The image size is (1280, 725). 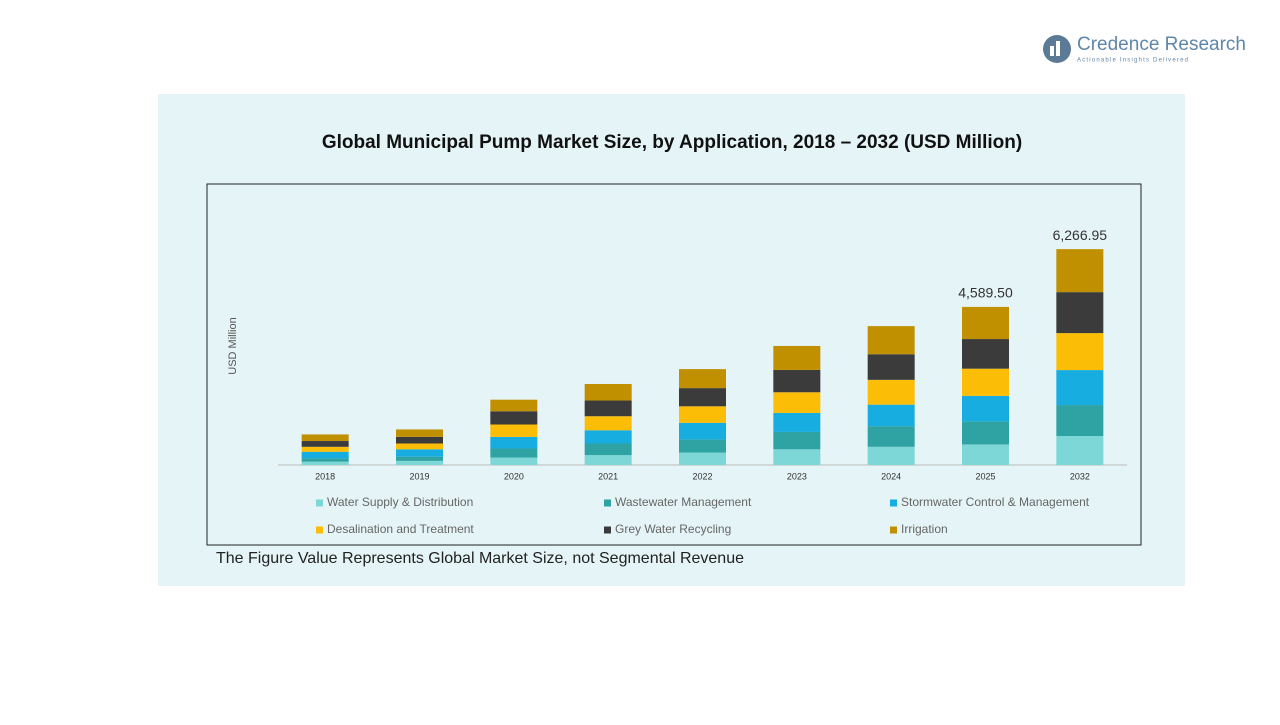 What do you see at coordinates (702, 476) in the screenshot?
I see `x-tick-label: 2022` at bounding box center [702, 476].